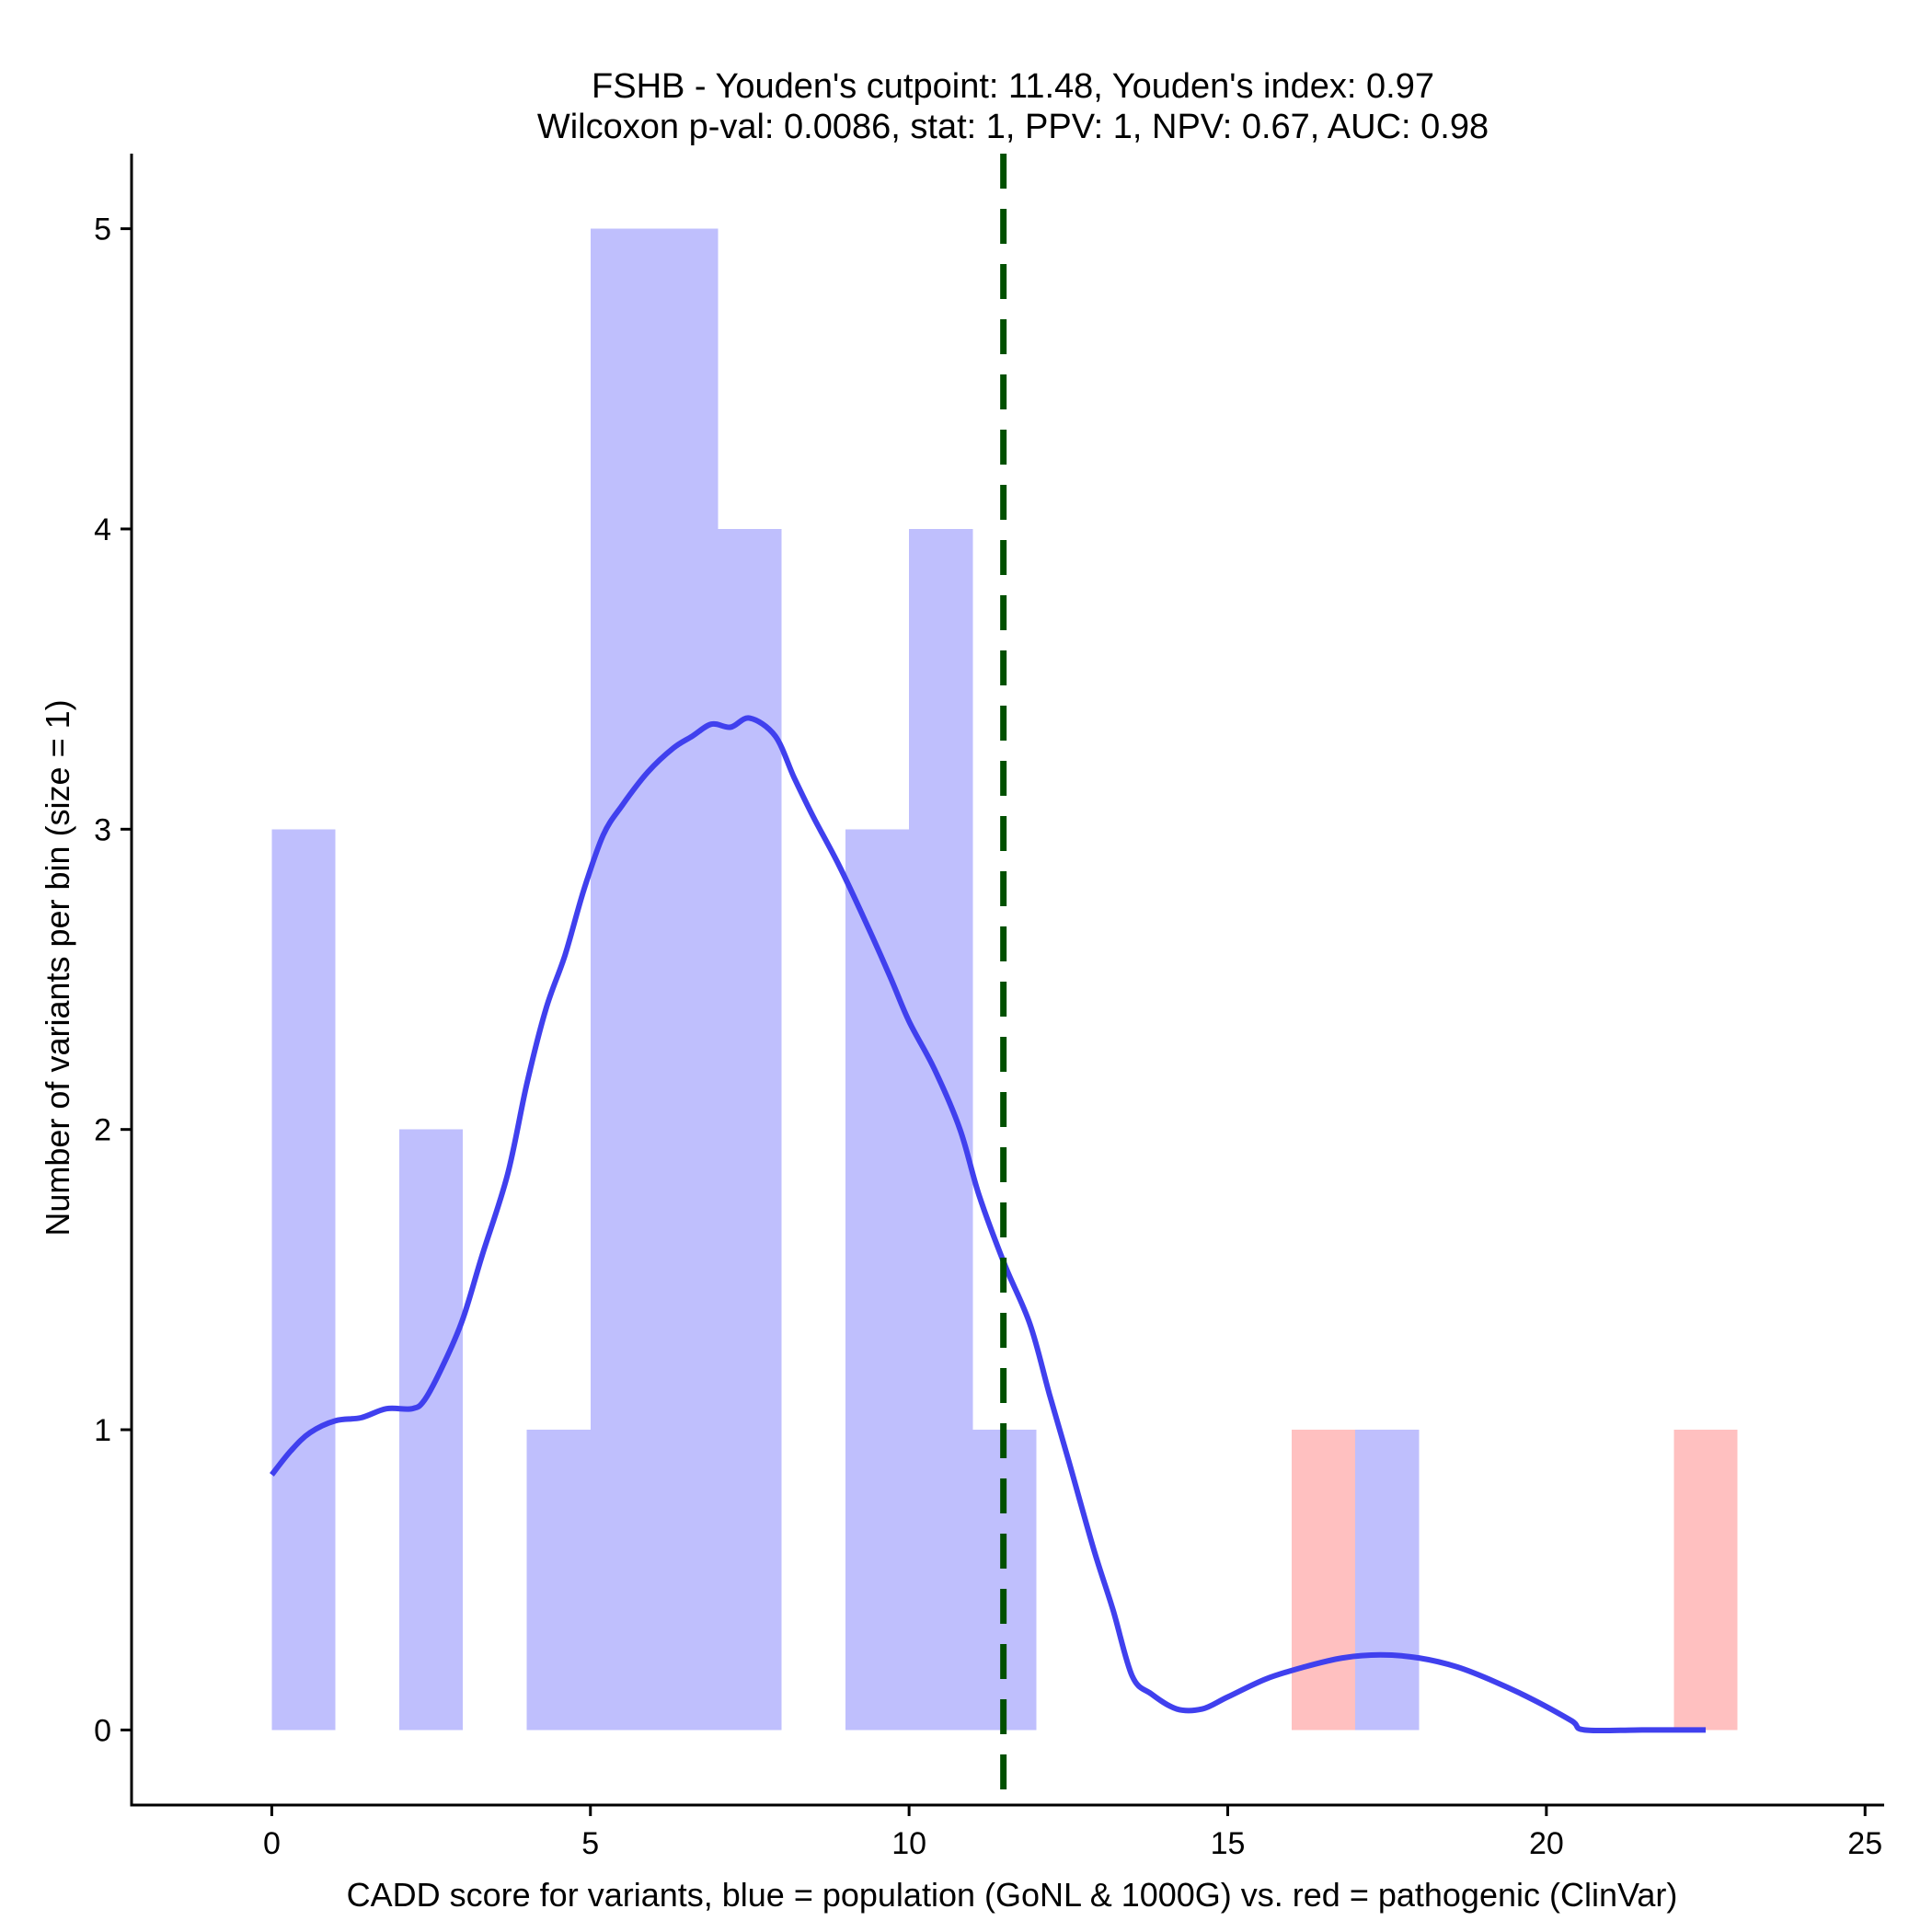 The width and height of the screenshot is (1932, 1932). What do you see at coordinates (102, 529) in the screenshot?
I see `y-tick-label: 4` at bounding box center [102, 529].